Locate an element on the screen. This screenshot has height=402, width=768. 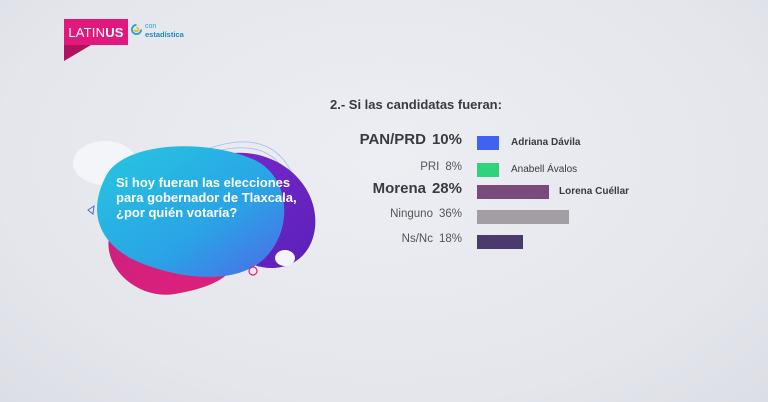
value-label: 36% is located at coordinates (450, 214).